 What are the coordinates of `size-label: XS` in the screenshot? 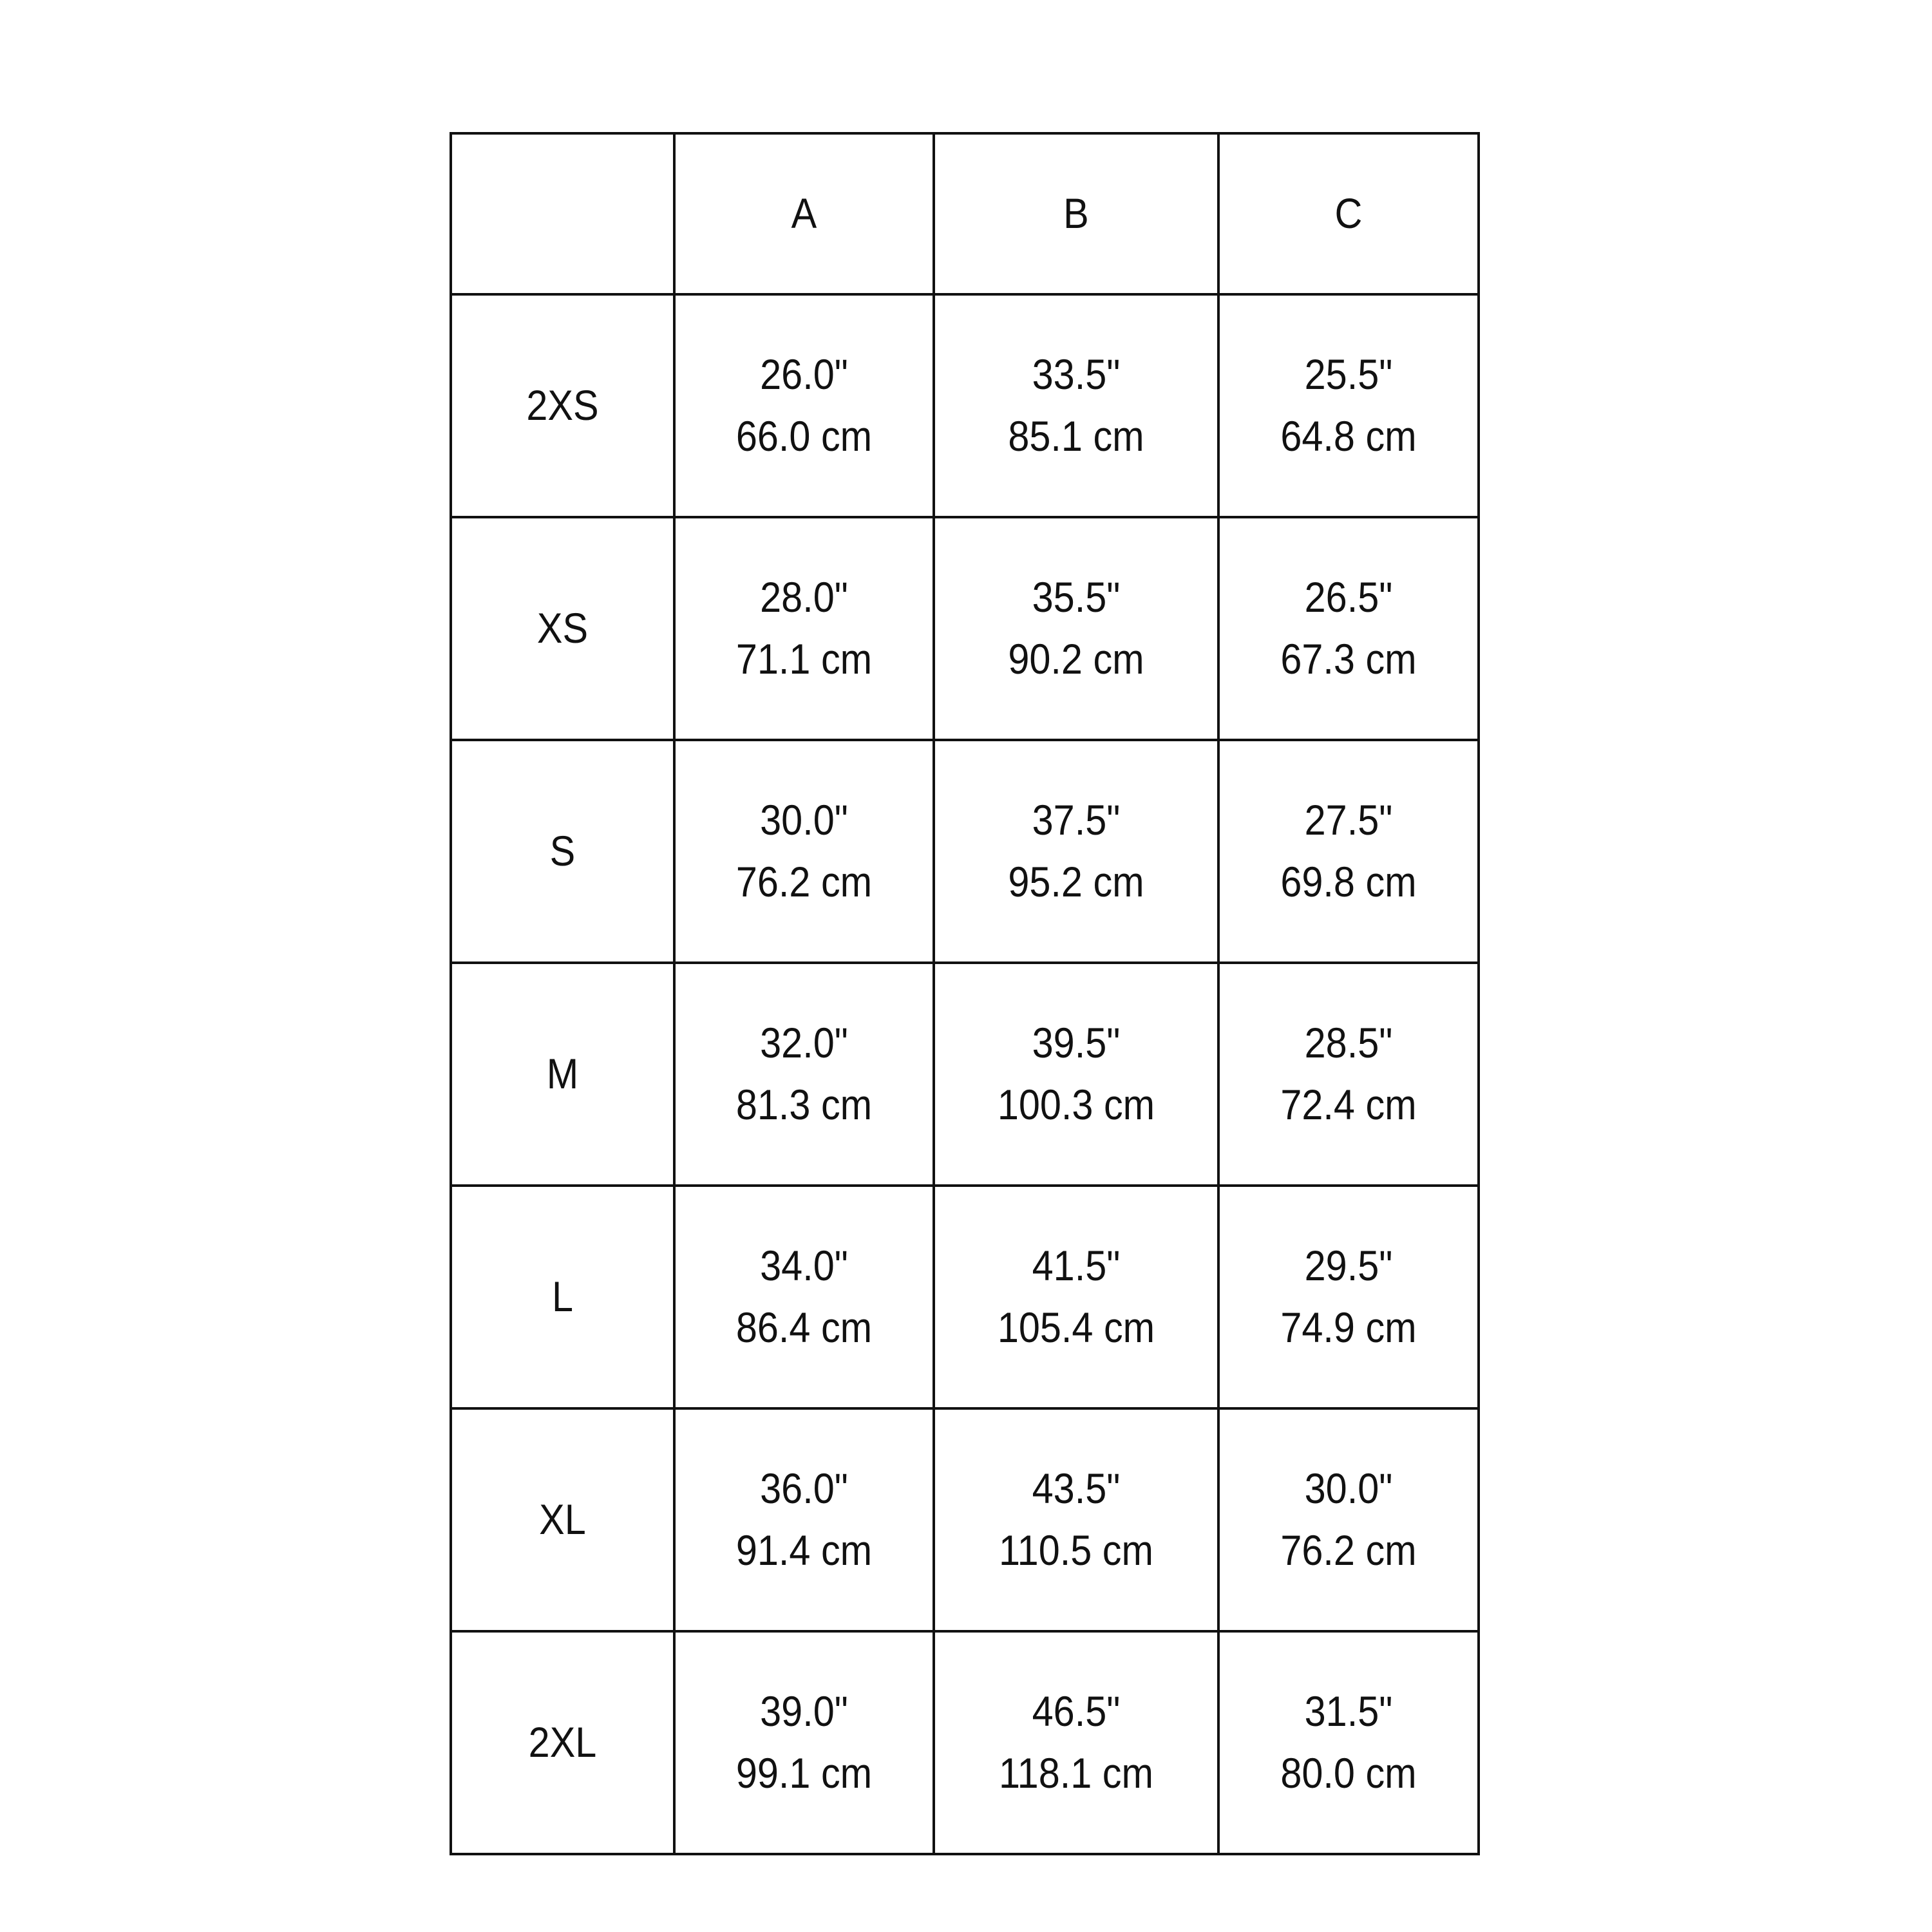 It's located at (562, 628).